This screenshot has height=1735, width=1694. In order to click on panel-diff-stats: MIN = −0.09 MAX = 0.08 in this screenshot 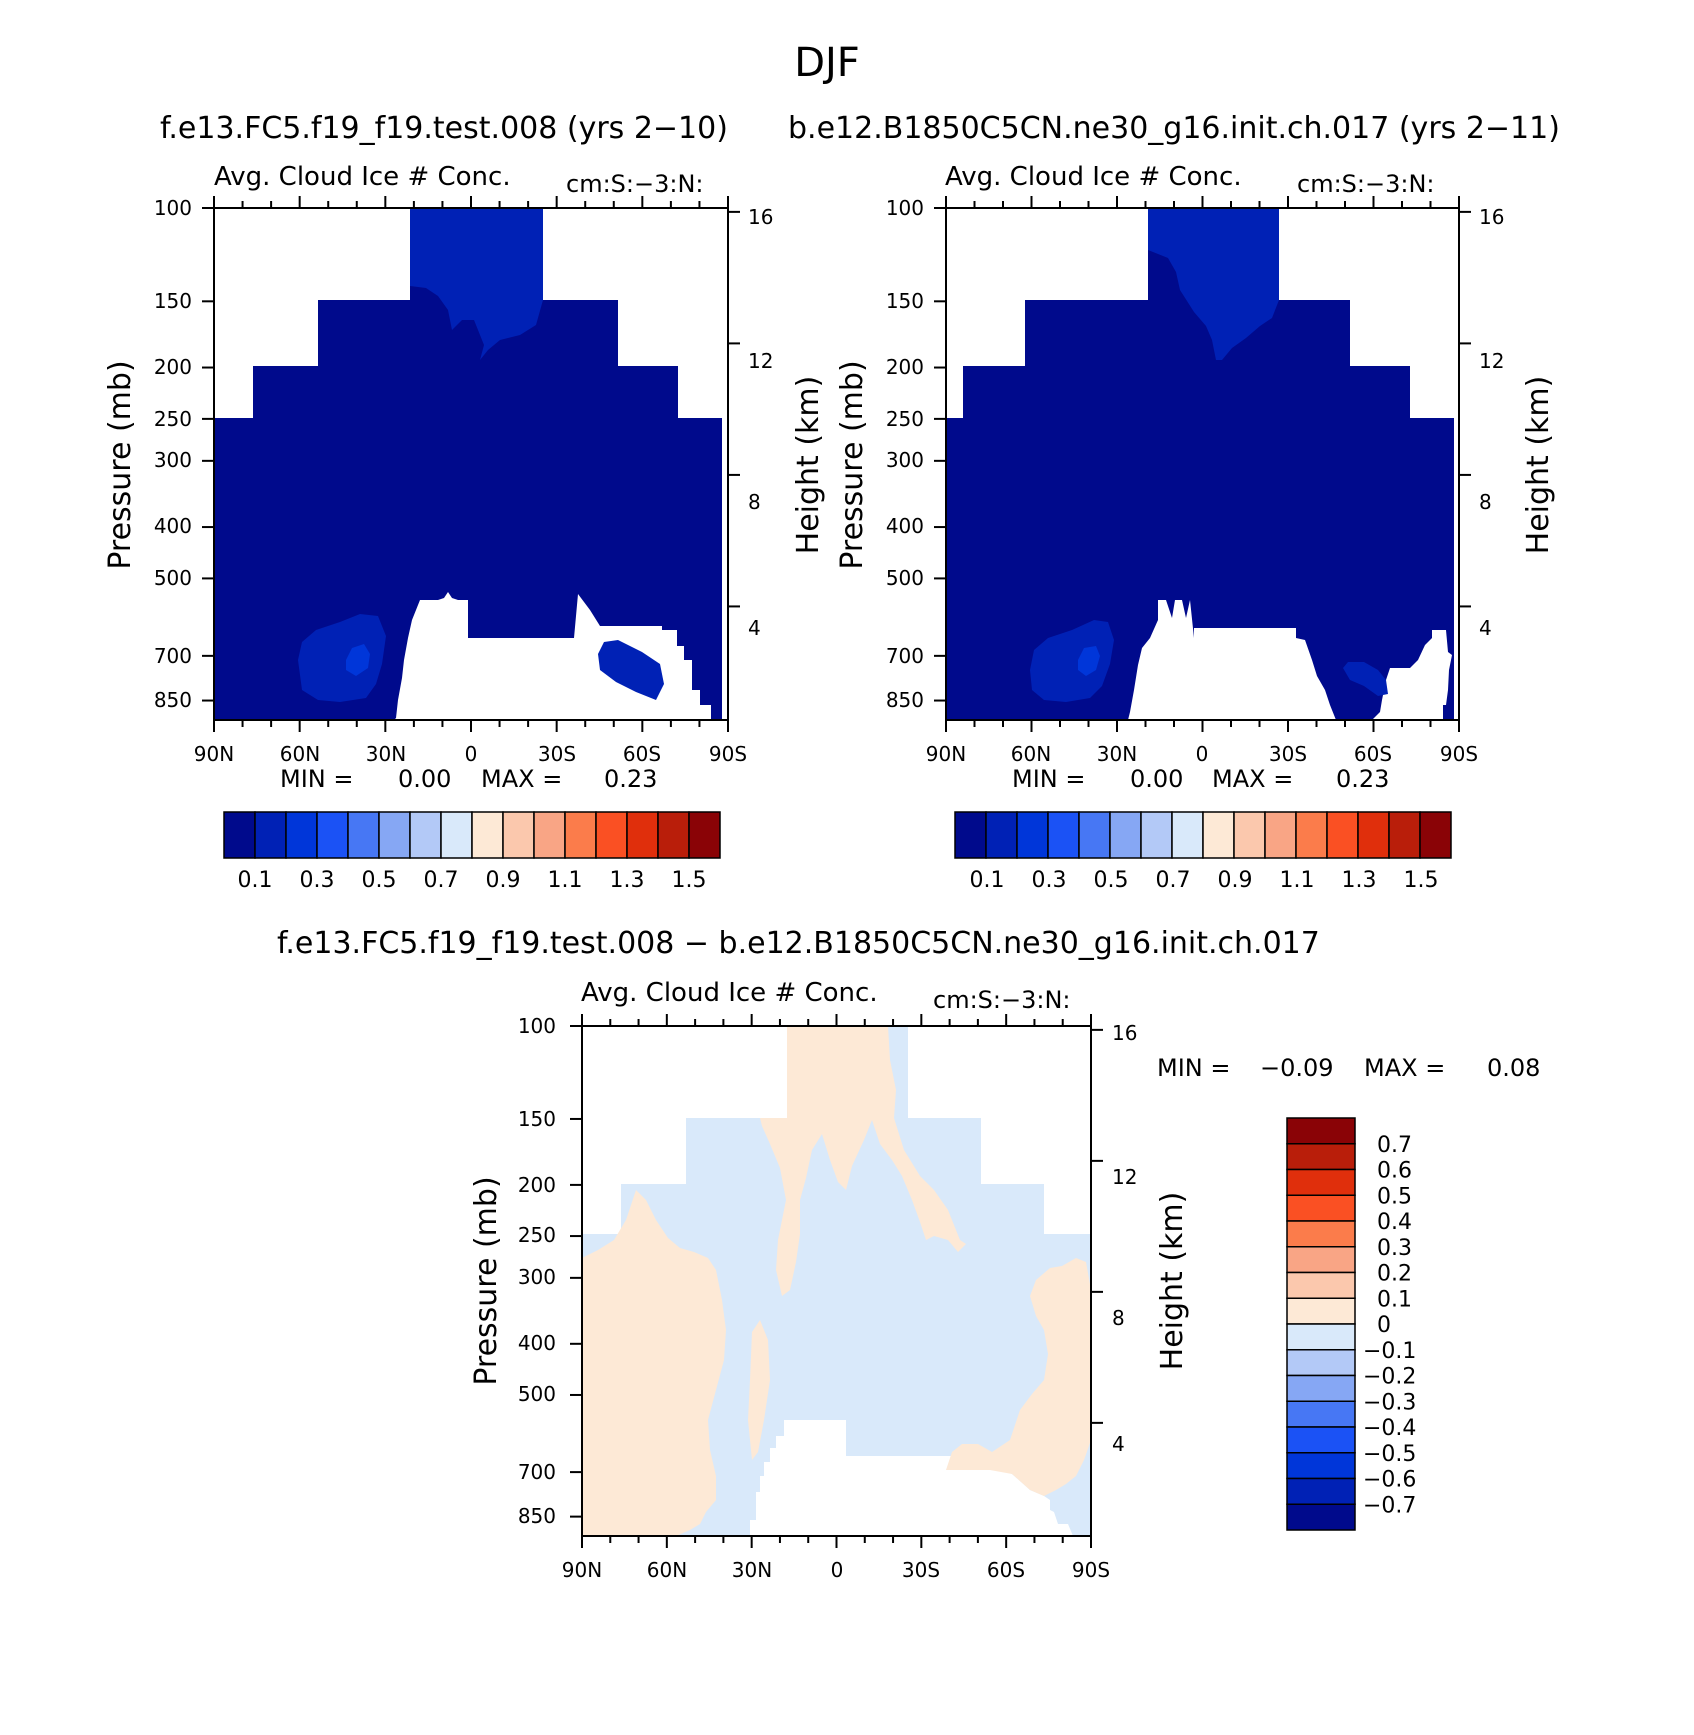, I will do `click(1348, 1068)`.